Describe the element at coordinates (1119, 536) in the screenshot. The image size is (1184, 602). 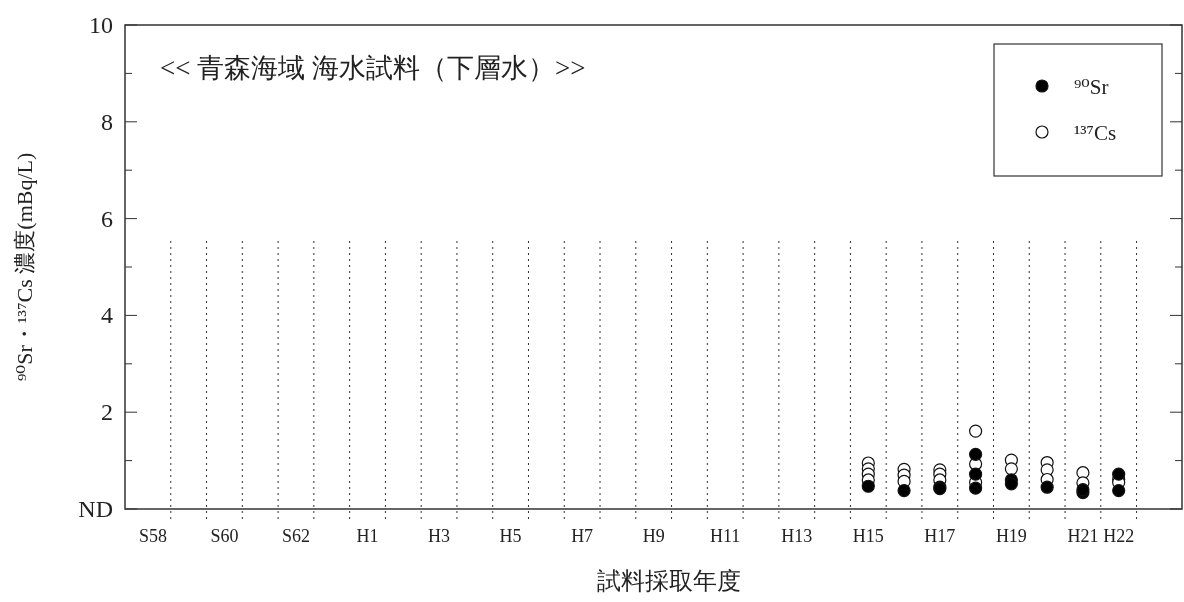
I see `x-tick-label: H22` at that location.